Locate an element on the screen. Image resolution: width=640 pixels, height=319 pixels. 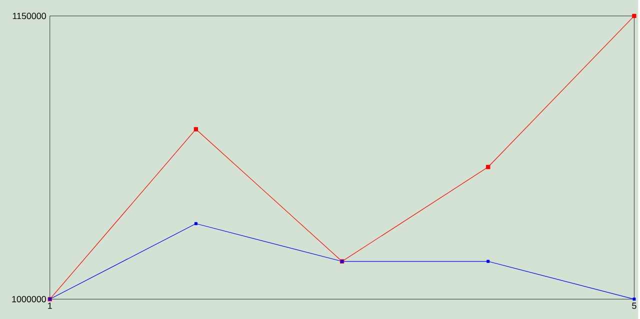
y-tick-label: 1000000 is located at coordinates (29, 299).